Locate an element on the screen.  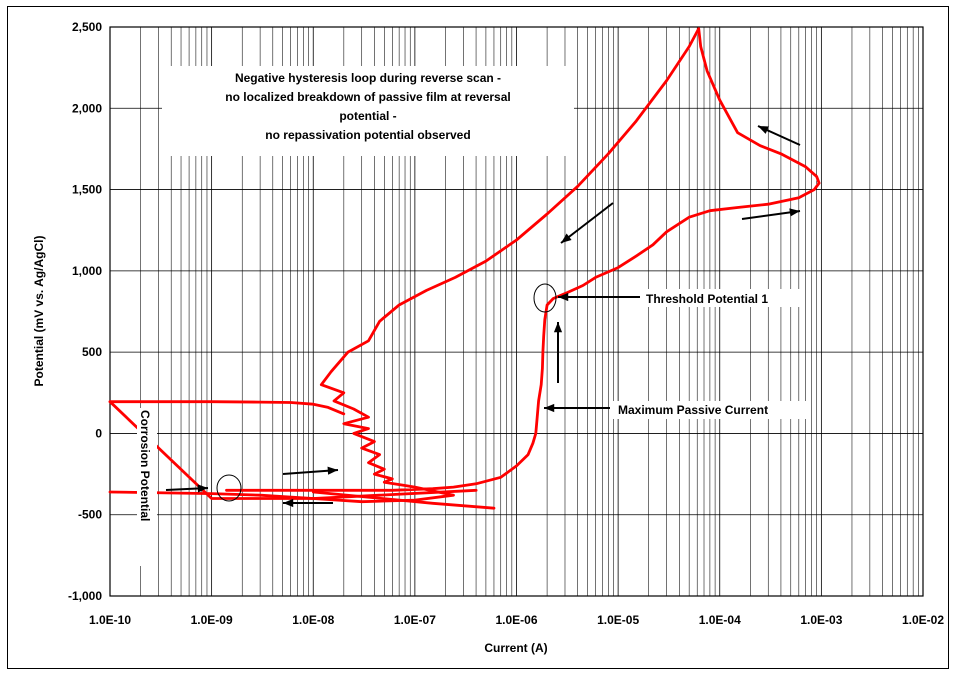
y-tick-label: -1,000 is located at coordinates (85, 596).